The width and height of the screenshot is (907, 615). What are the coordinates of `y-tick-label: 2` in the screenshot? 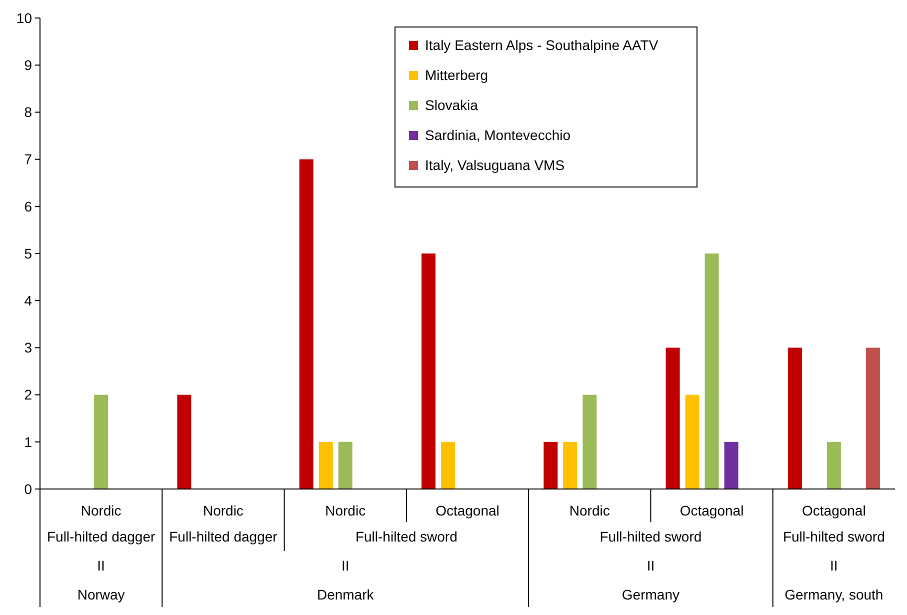 It's located at (28, 394).